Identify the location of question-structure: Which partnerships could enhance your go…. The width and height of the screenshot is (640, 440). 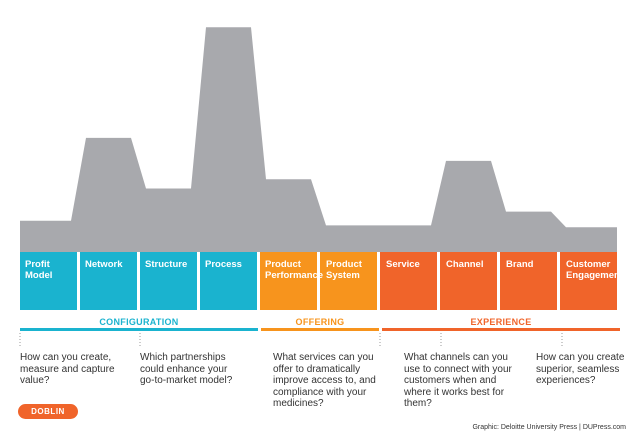
(186, 369).